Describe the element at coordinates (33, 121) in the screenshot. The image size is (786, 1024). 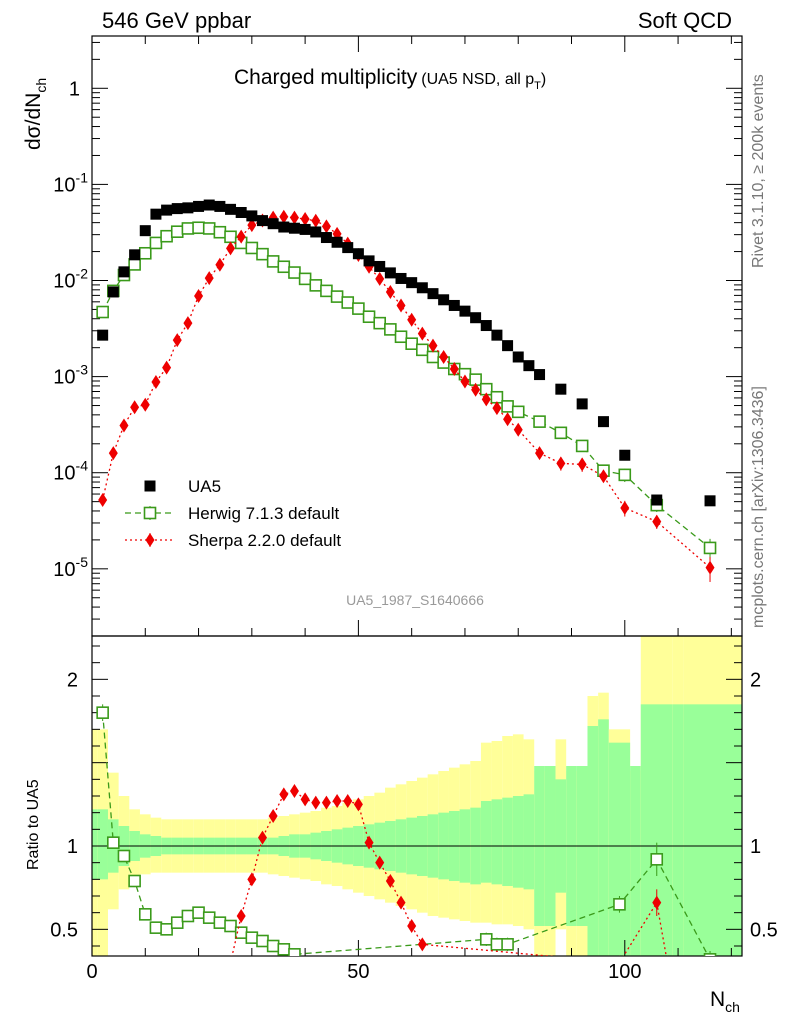
I see `main-y-label-text: dσ/dN` at that location.